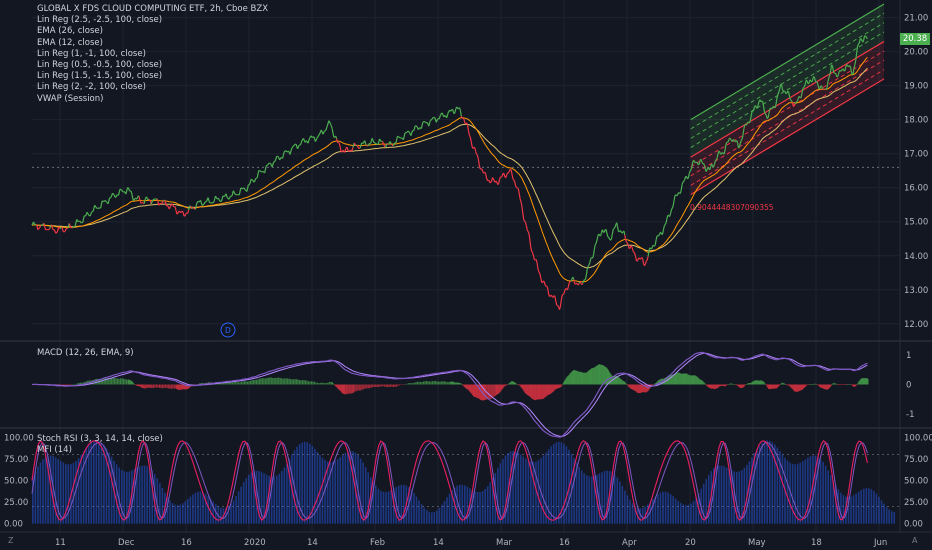 This screenshot has width=932, height=550. I want to click on legend-lin-reg-0-5: Lin Reg (0.5, -0.5, 100, close), so click(100, 64).